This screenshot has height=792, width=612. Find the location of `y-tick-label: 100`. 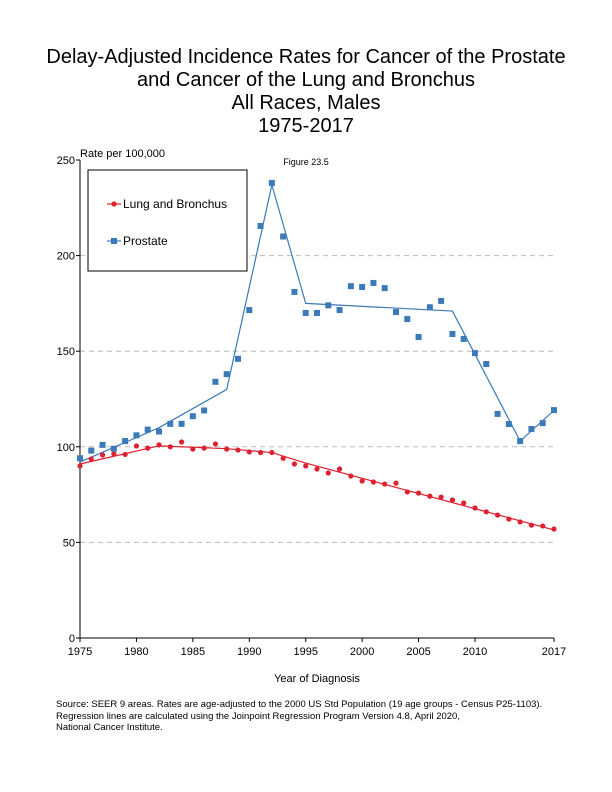

y-tick-label: 100 is located at coordinates (66, 448).